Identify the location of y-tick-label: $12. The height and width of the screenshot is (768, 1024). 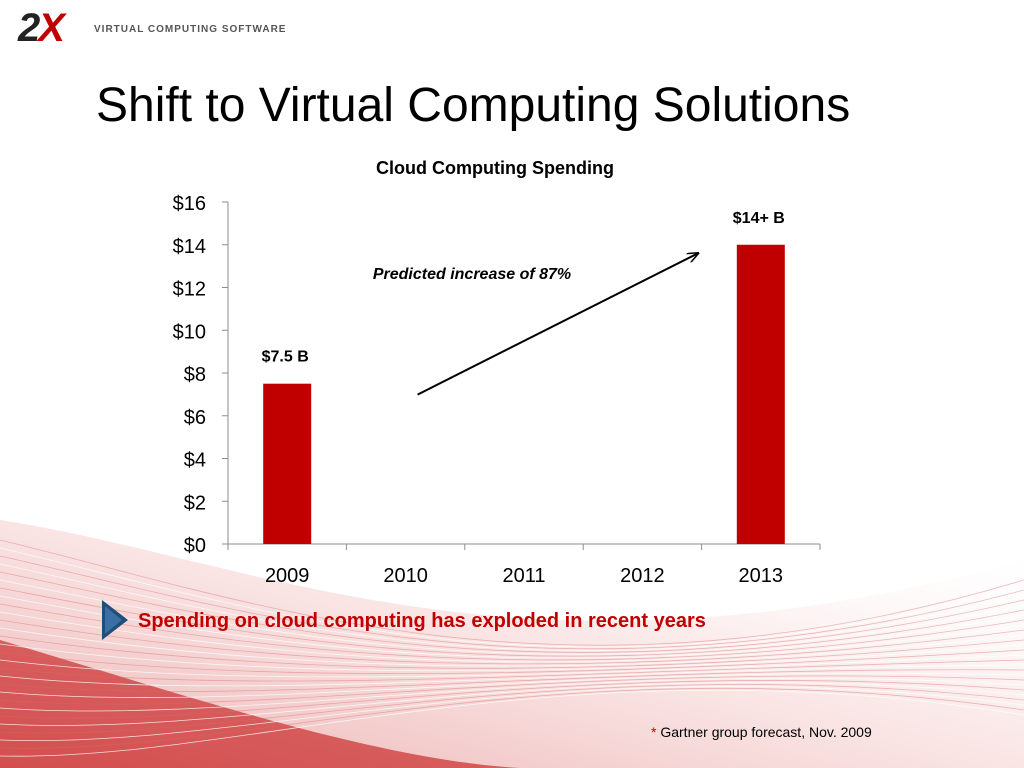
(189, 290).